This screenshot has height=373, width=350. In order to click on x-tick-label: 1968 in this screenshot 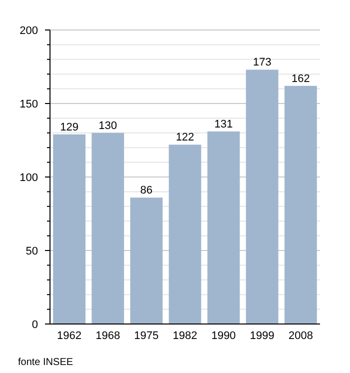, I will do `click(108, 336)`.